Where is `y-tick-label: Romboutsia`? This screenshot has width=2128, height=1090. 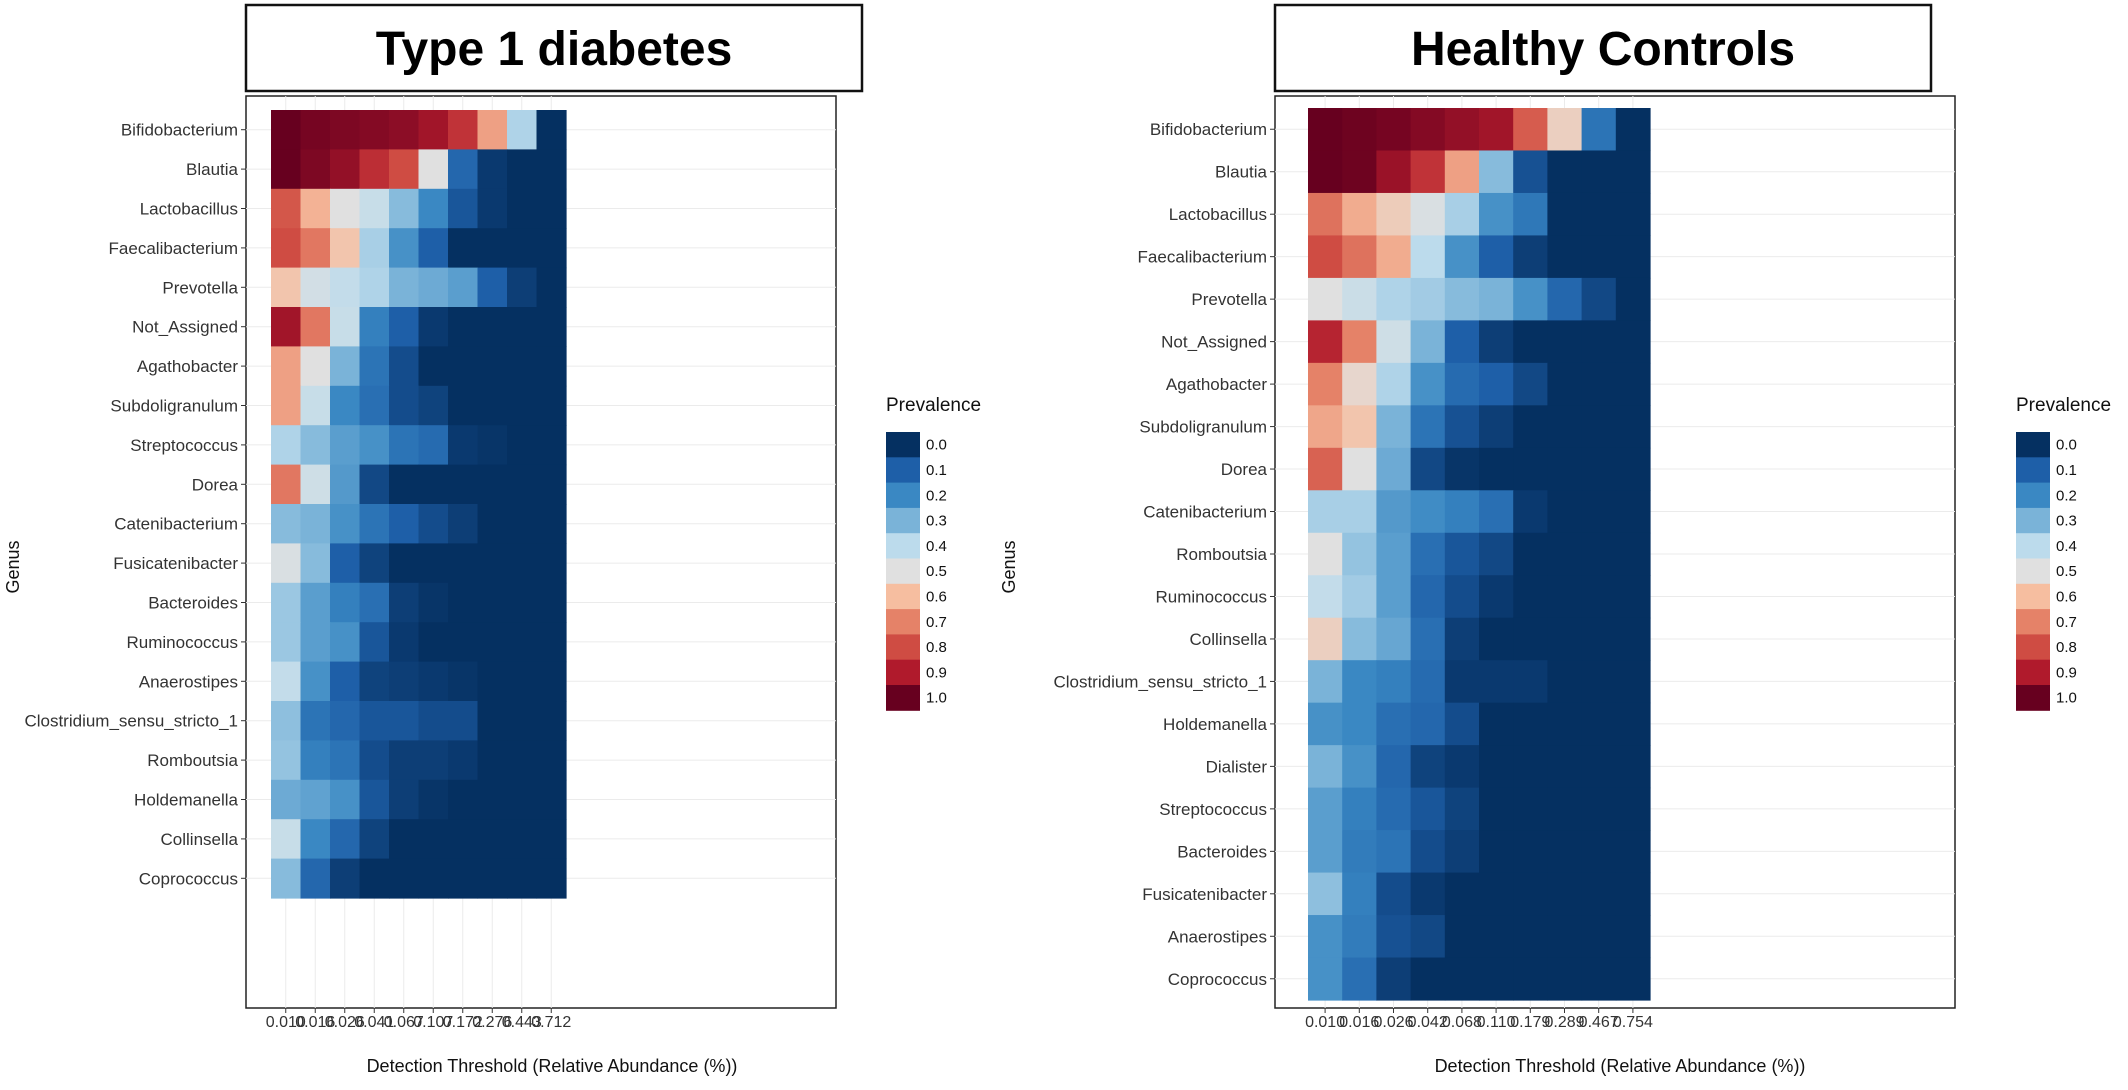
y-tick-label: Romboutsia is located at coordinates (192, 760).